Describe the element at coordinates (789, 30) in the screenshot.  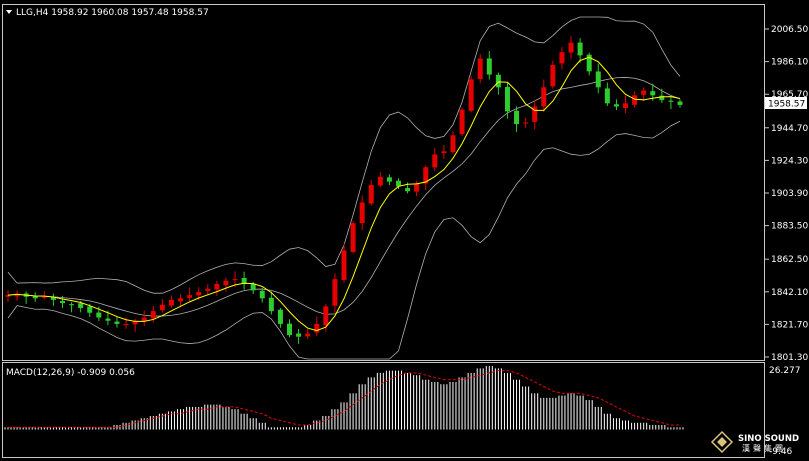
I see `price-tick-label: 2006.50` at that location.